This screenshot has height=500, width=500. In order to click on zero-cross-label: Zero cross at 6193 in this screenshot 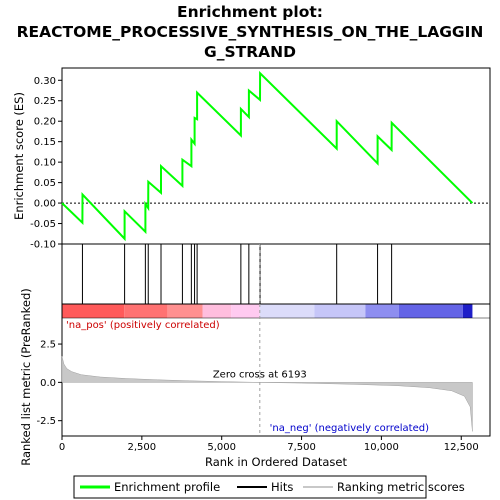, I will do `click(260, 374)`.